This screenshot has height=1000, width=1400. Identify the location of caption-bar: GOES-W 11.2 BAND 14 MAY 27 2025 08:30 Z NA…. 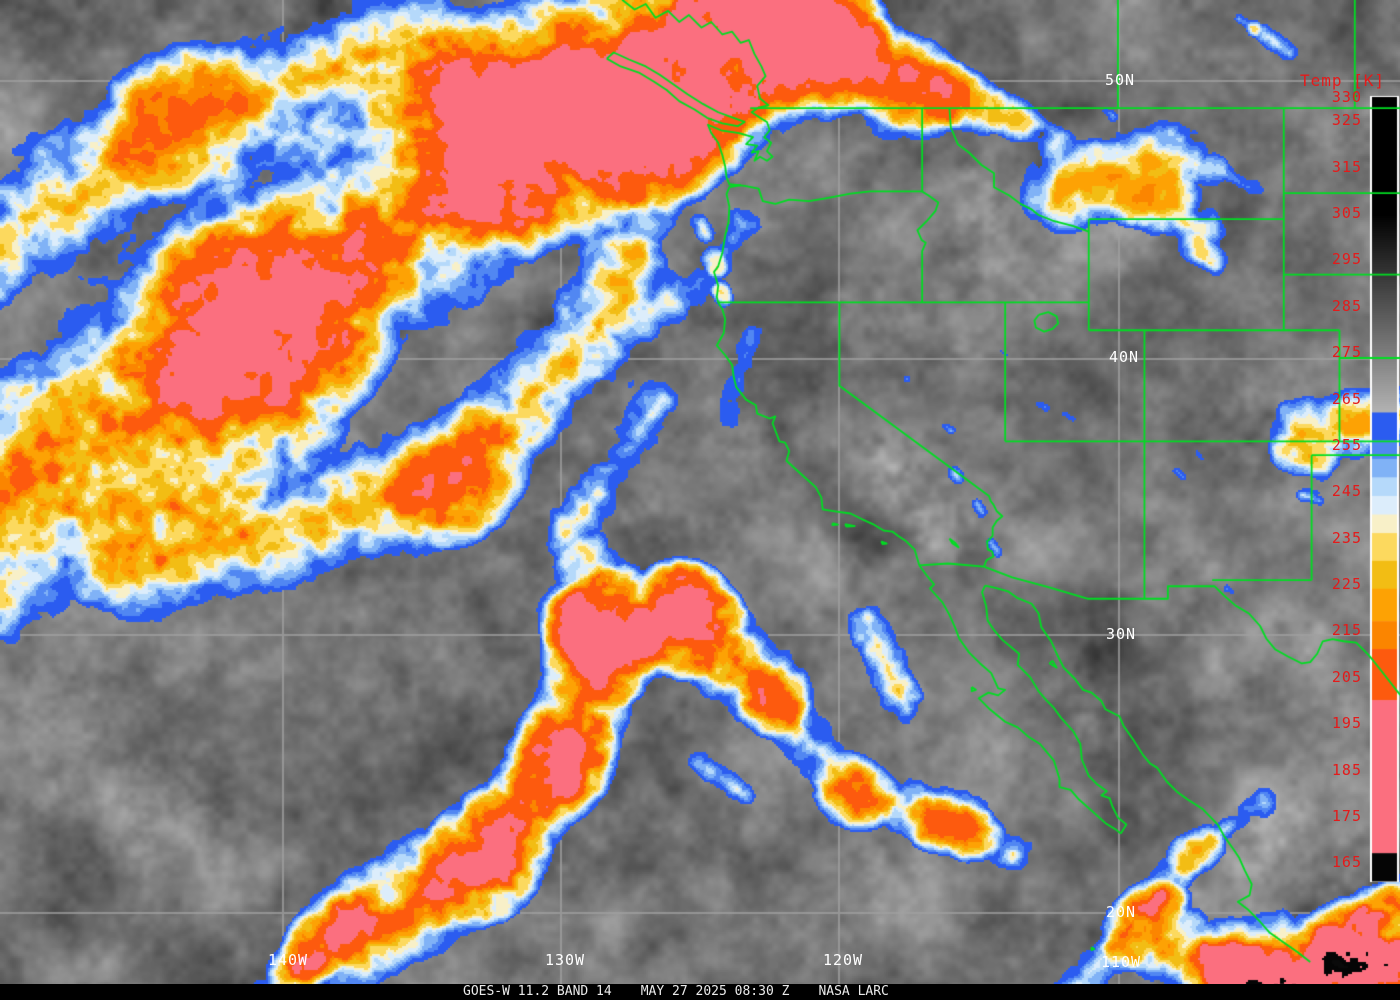
(700, 992).